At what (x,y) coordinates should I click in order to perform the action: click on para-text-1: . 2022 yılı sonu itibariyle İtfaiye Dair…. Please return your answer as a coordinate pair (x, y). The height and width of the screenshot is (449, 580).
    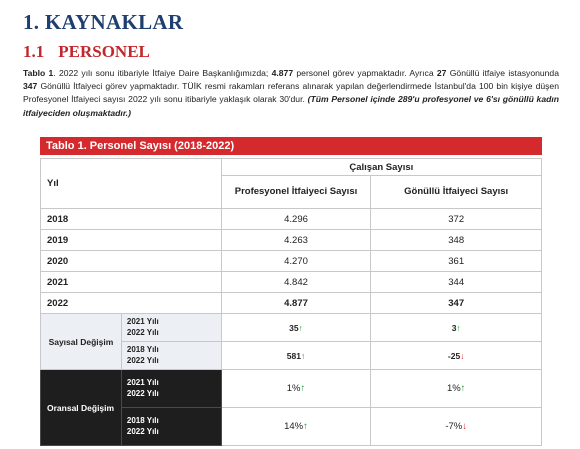
    Looking at the image, I should click on (162, 73).